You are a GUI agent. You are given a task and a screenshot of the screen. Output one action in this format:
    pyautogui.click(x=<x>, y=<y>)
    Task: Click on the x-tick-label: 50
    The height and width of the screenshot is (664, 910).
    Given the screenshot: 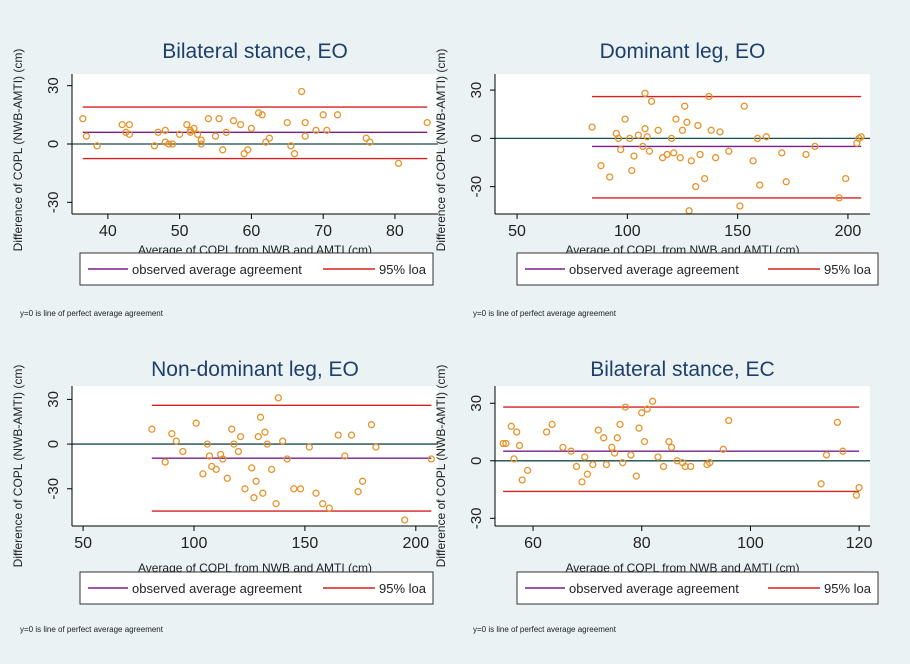 What is the action you would take?
    pyautogui.click(x=83, y=543)
    